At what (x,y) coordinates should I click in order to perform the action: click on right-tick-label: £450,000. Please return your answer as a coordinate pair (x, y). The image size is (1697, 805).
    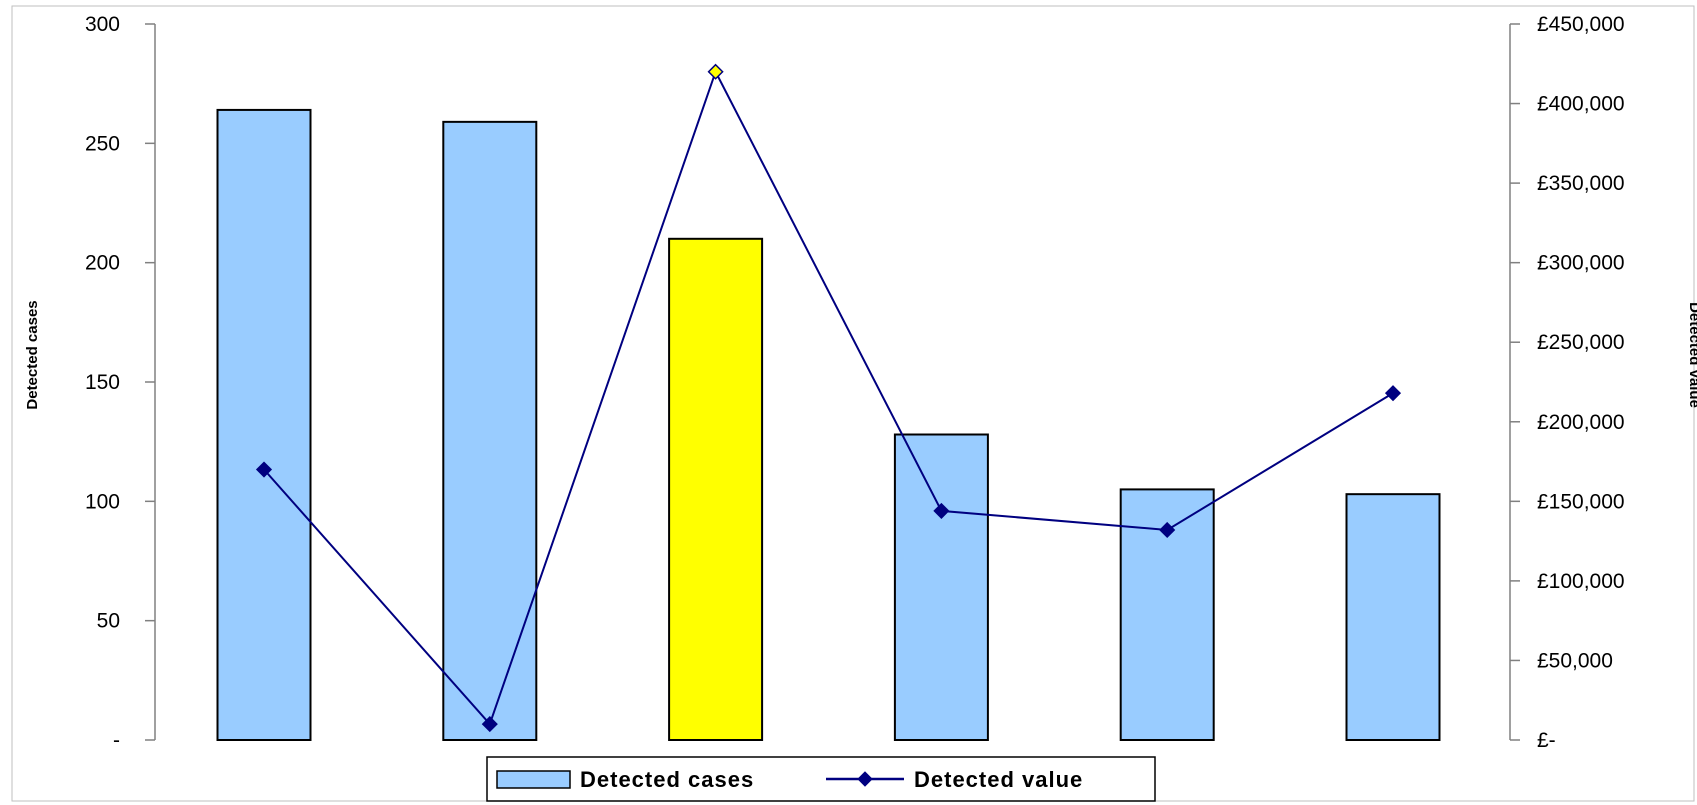
    Looking at the image, I should click on (1581, 24).